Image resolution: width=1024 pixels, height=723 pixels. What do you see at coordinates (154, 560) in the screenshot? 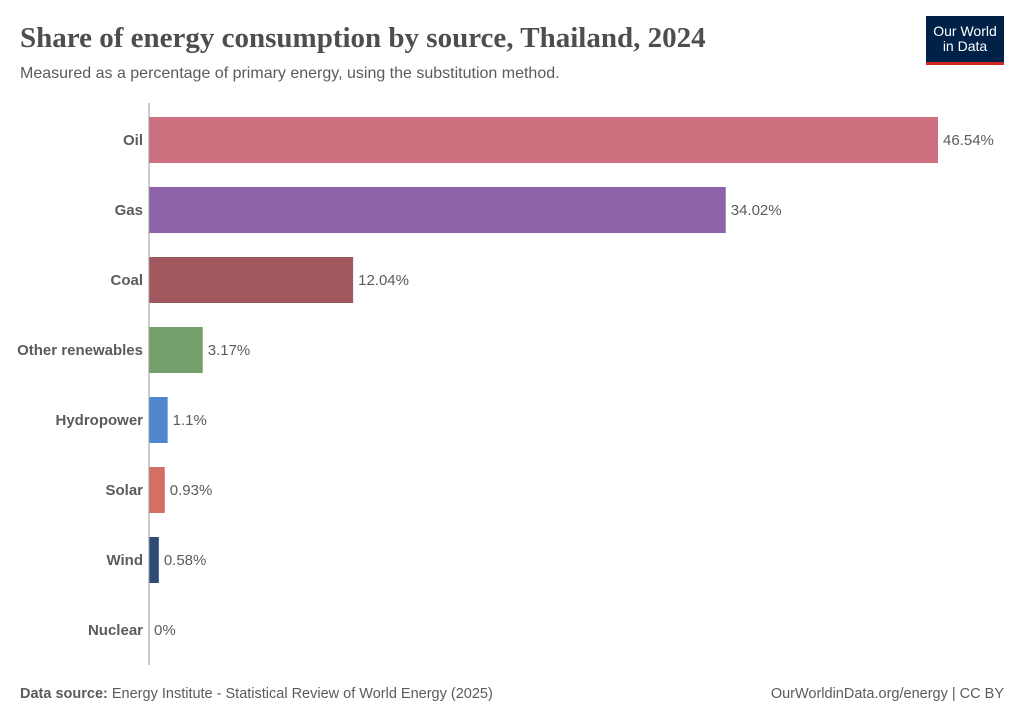
I see `bar-wind` at bounding box center [154, 560].